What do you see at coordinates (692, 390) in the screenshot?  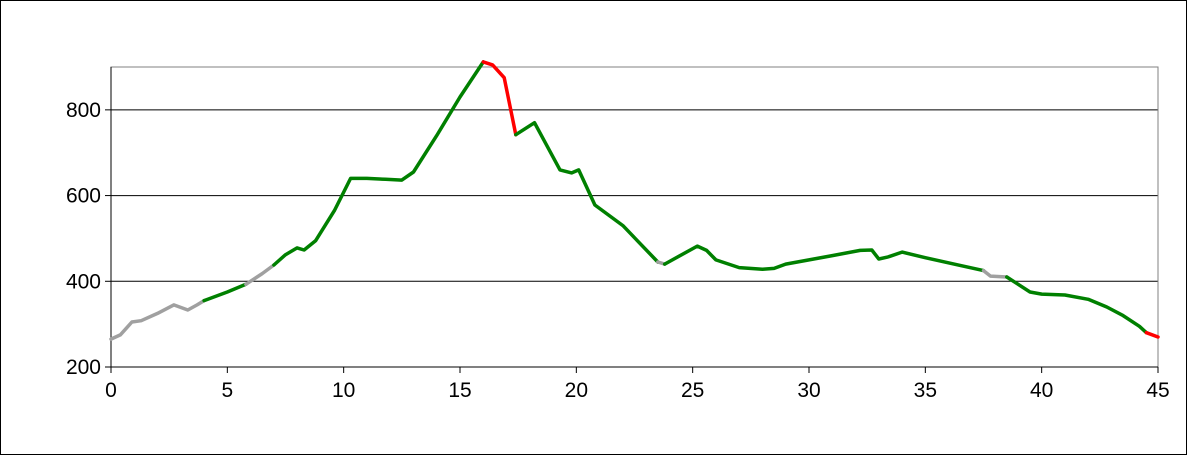 I see `x-tick-label-25: 25` at bounding box center [692, 390].